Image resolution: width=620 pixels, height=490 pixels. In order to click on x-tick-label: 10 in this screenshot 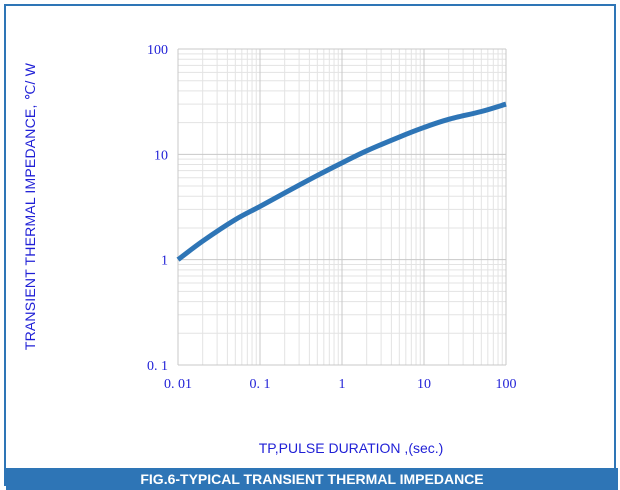, I will do `click(424, 384)`.